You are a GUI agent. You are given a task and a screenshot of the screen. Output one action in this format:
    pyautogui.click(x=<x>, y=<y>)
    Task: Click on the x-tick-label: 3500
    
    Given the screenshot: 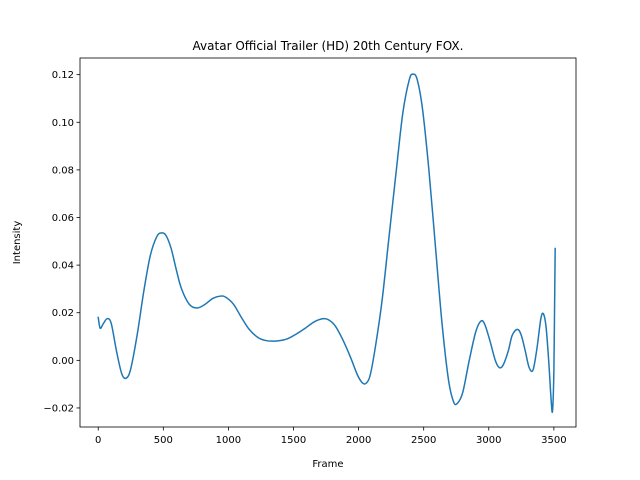 What is the action you would take?
    pyautogui.click(x=553, y=440)
    